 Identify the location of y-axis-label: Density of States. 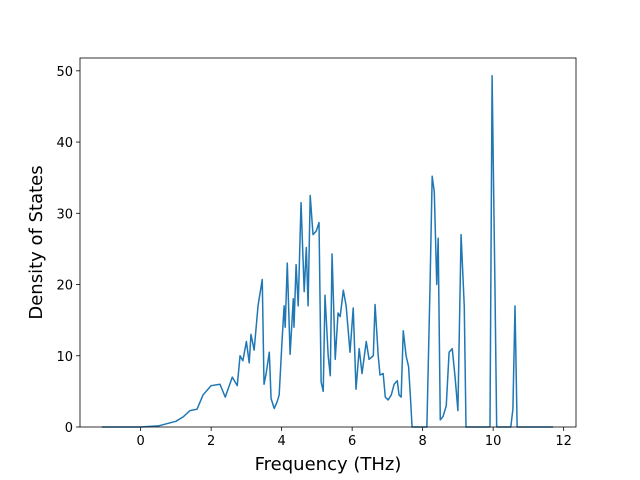
(36, 242).